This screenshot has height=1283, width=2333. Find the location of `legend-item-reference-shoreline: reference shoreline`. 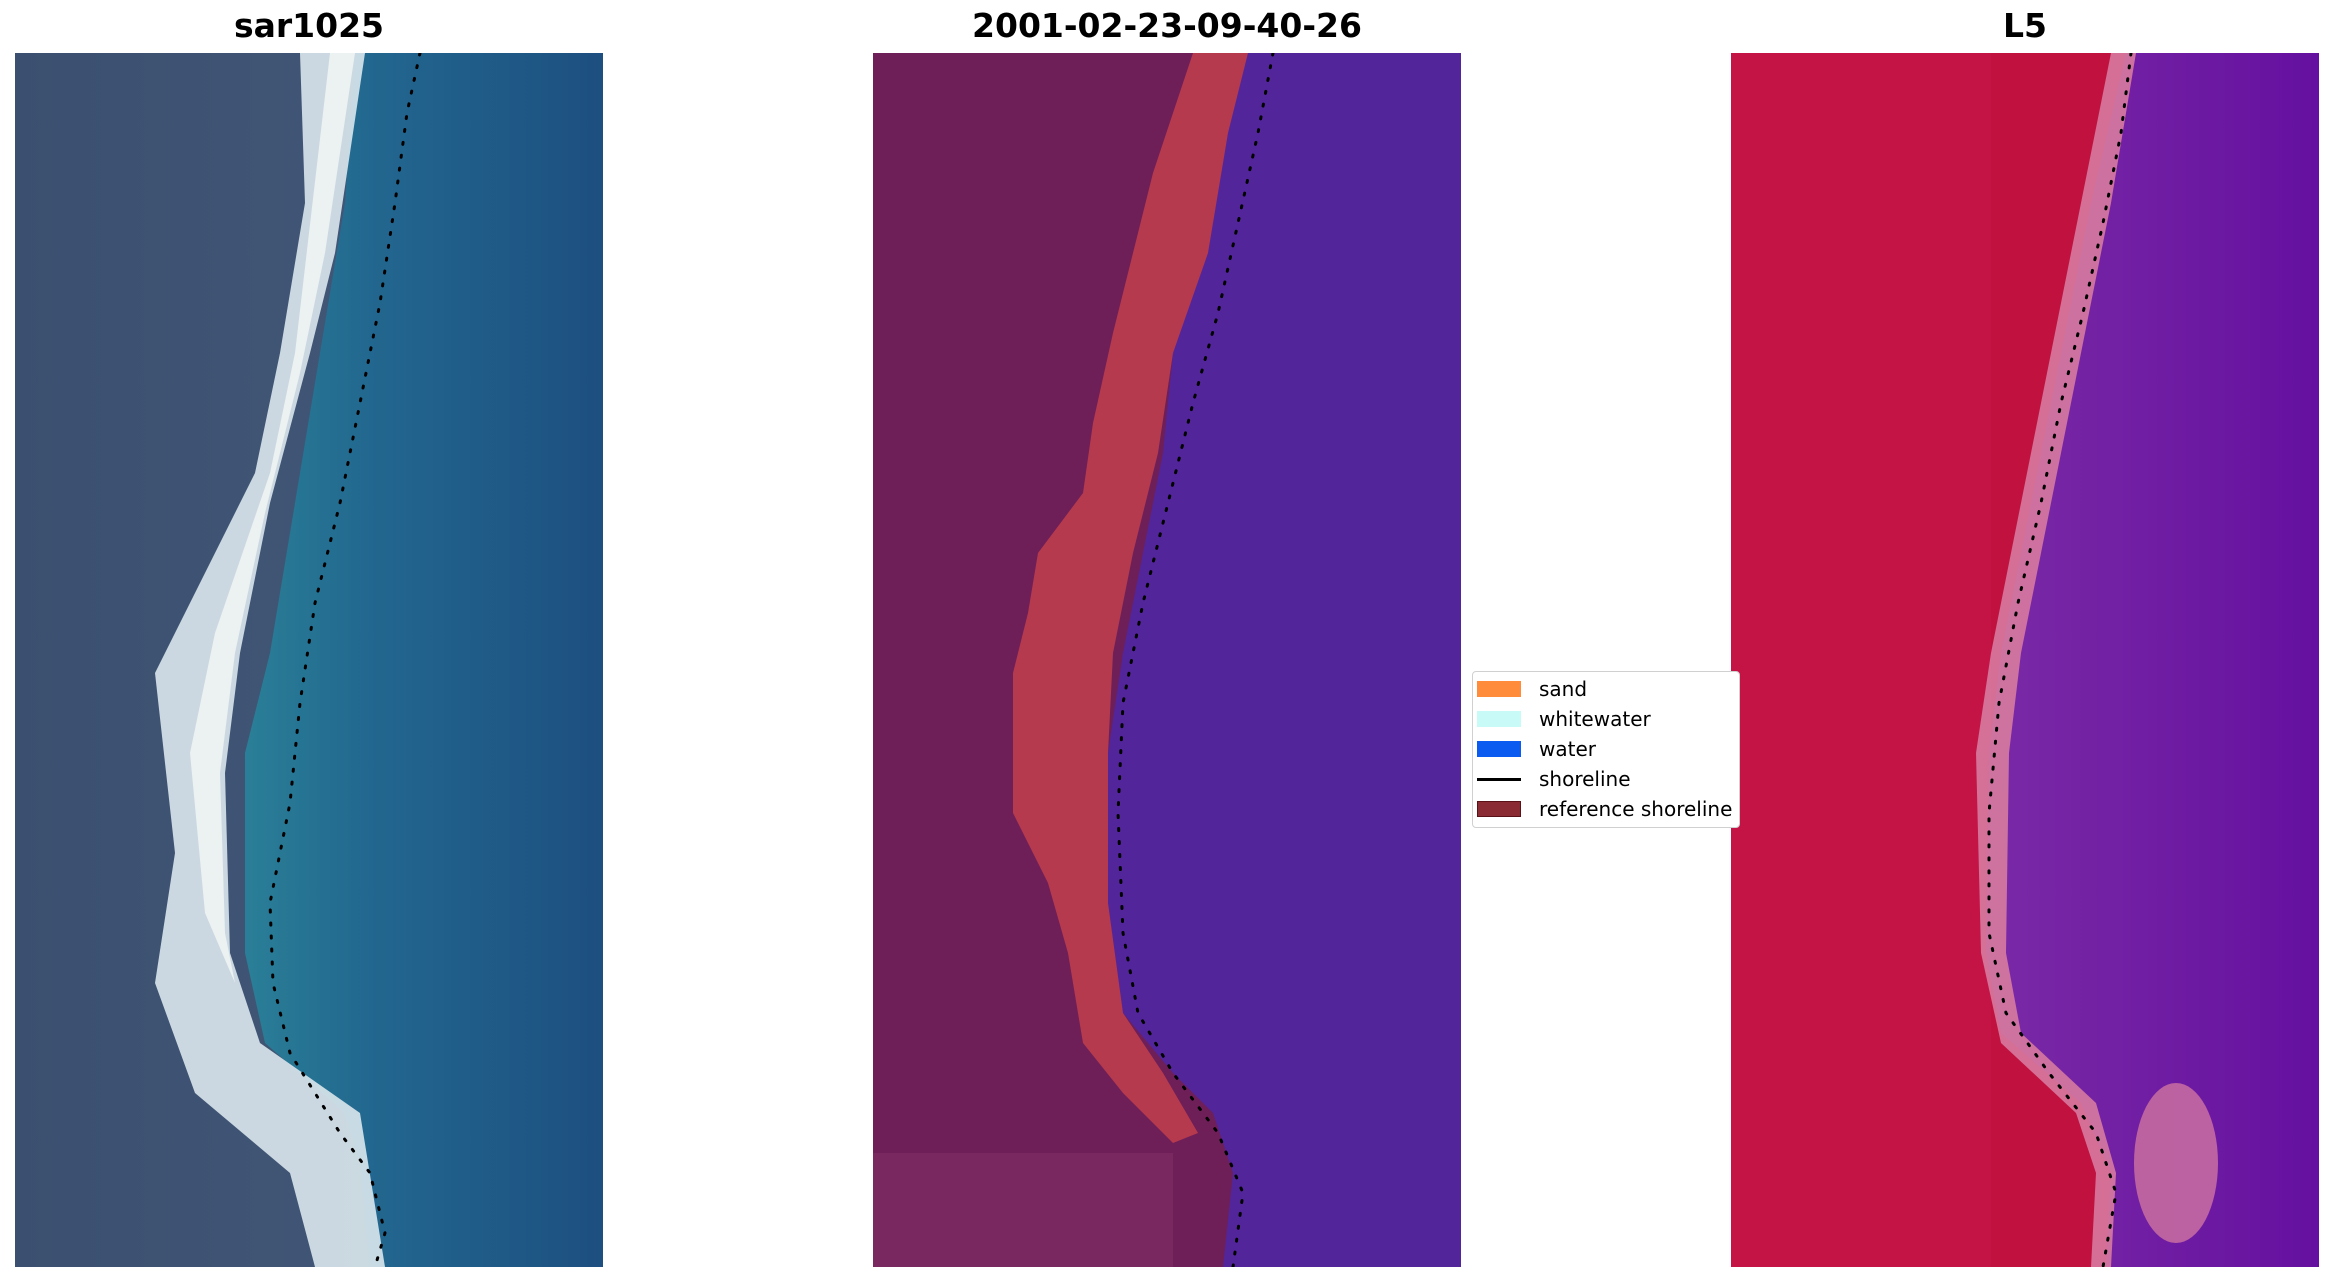

legend-item-reference-shoreline: reference shoreline is located at coordinates (1604, 809).